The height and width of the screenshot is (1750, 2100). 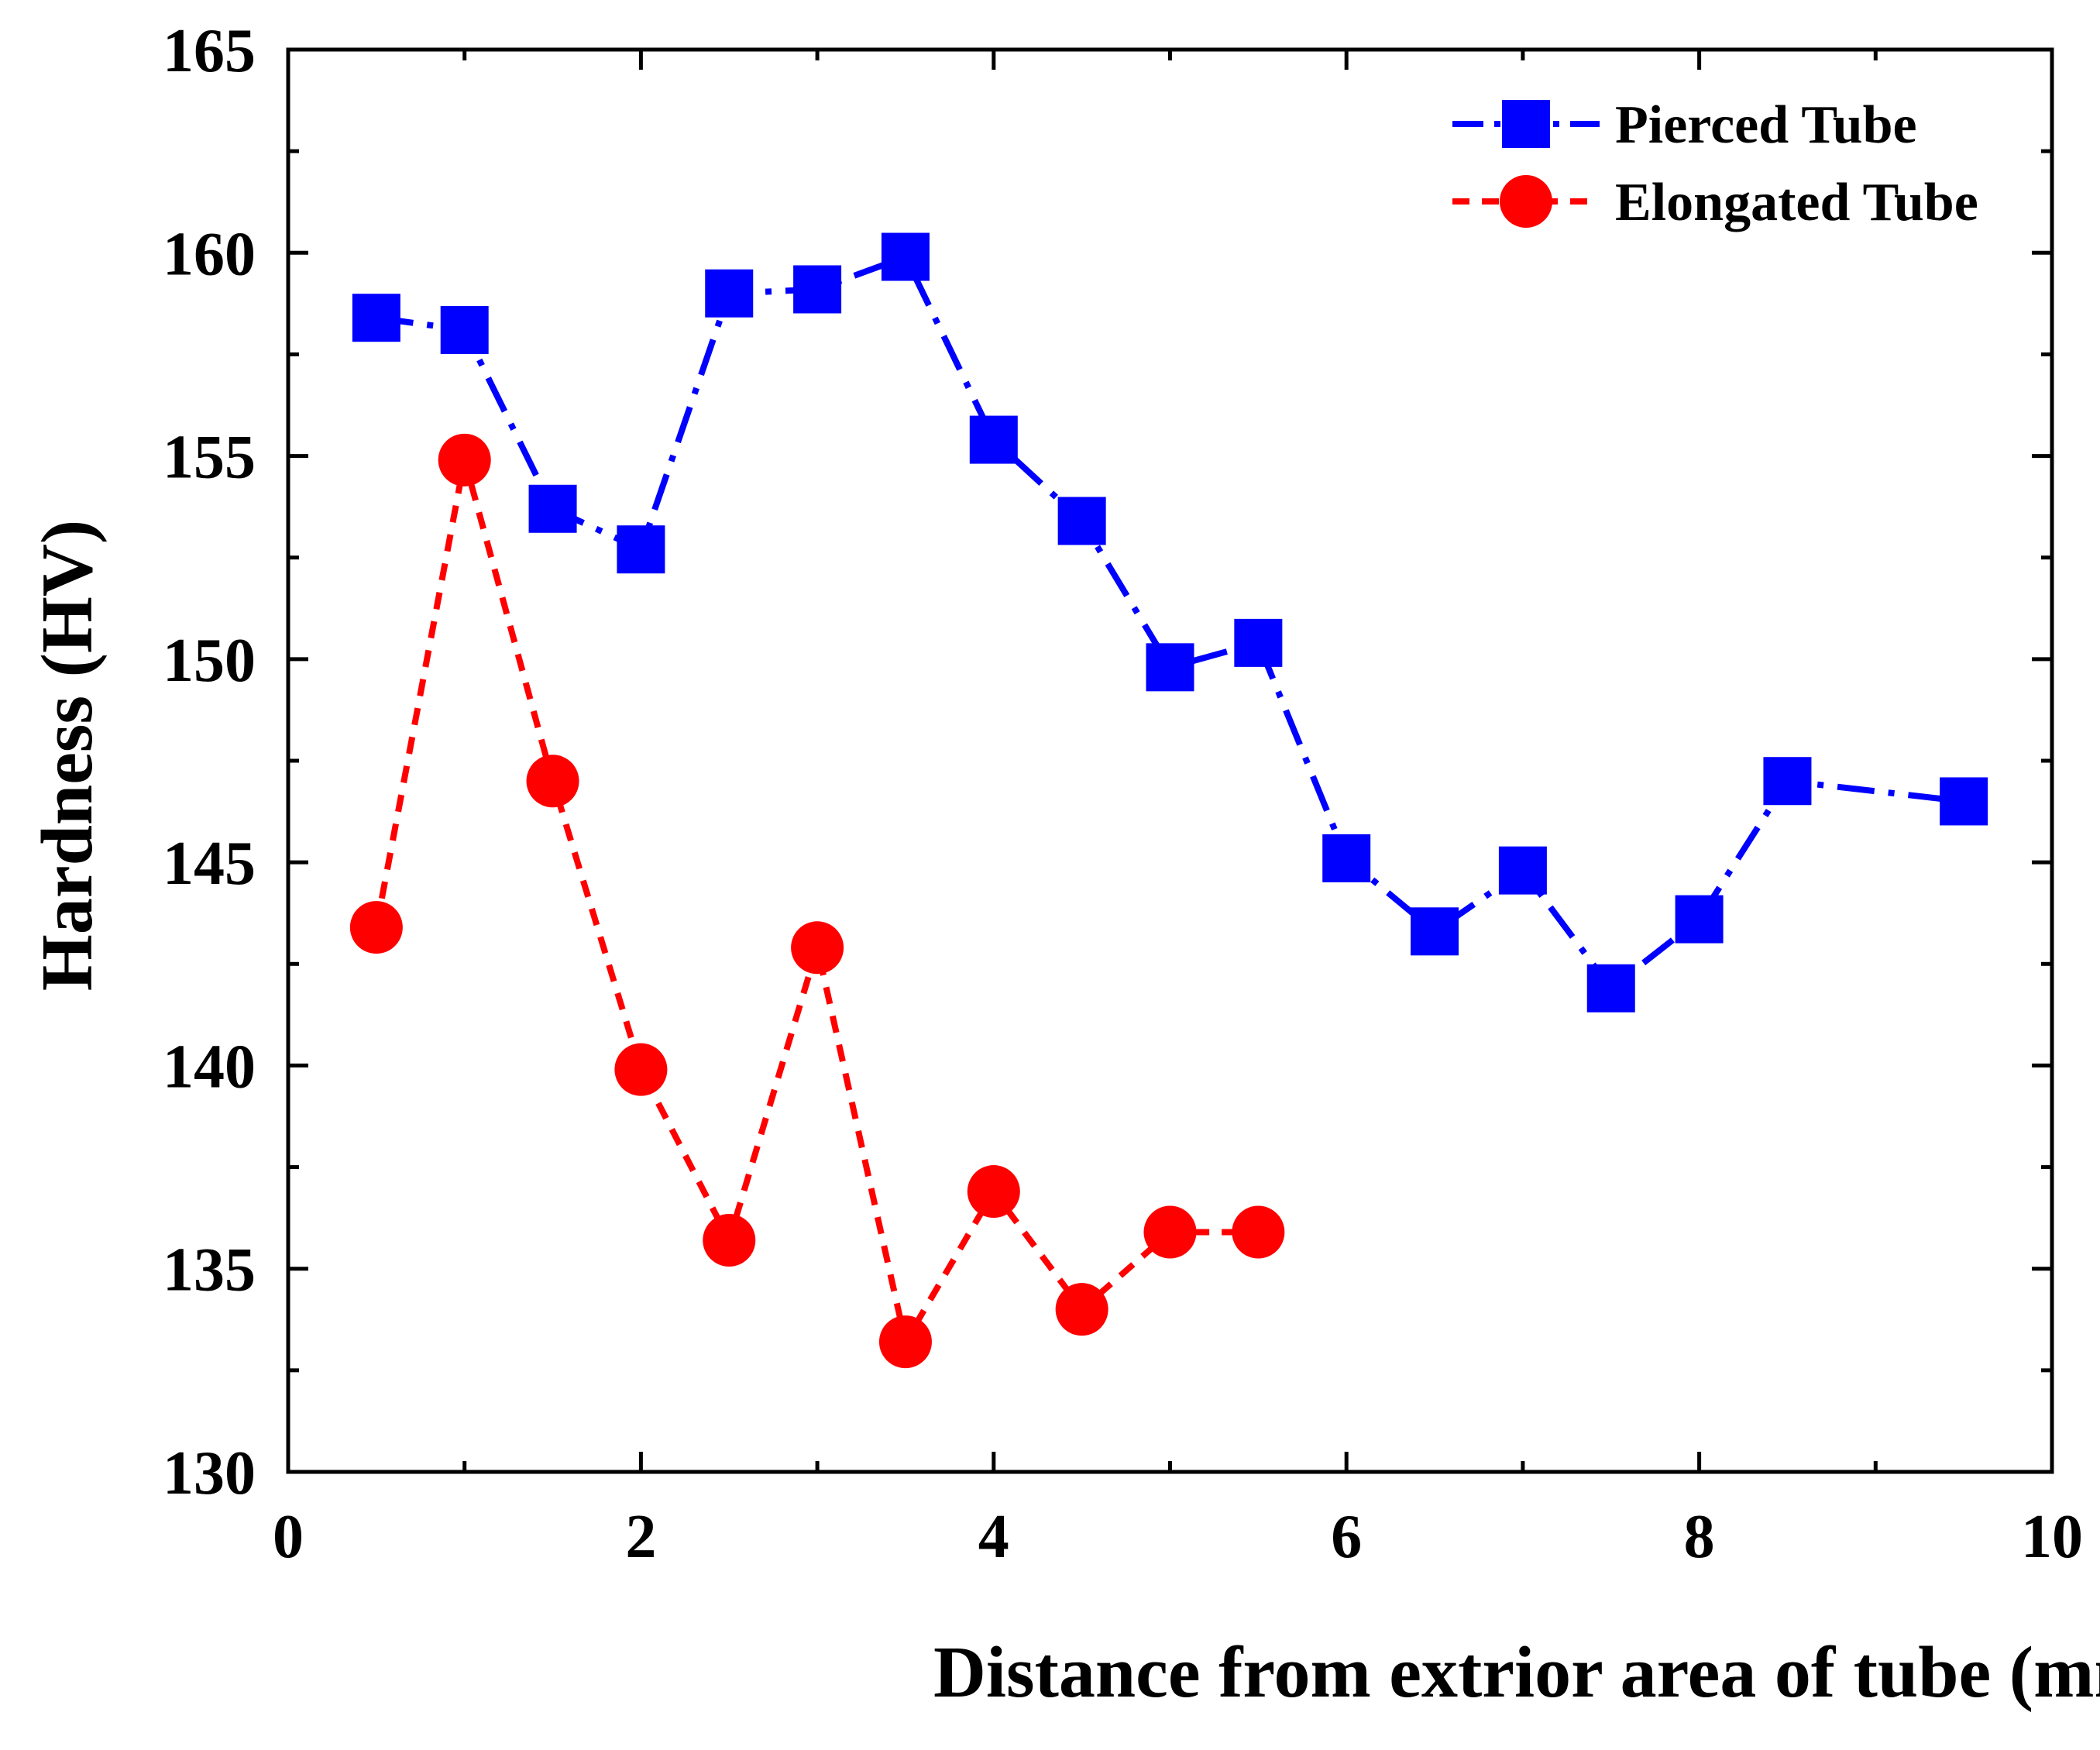 What do you see at coordinates (1526, 124) in the screenshot?
I see `legend-marker-square` at bounding box center [1526, 124].